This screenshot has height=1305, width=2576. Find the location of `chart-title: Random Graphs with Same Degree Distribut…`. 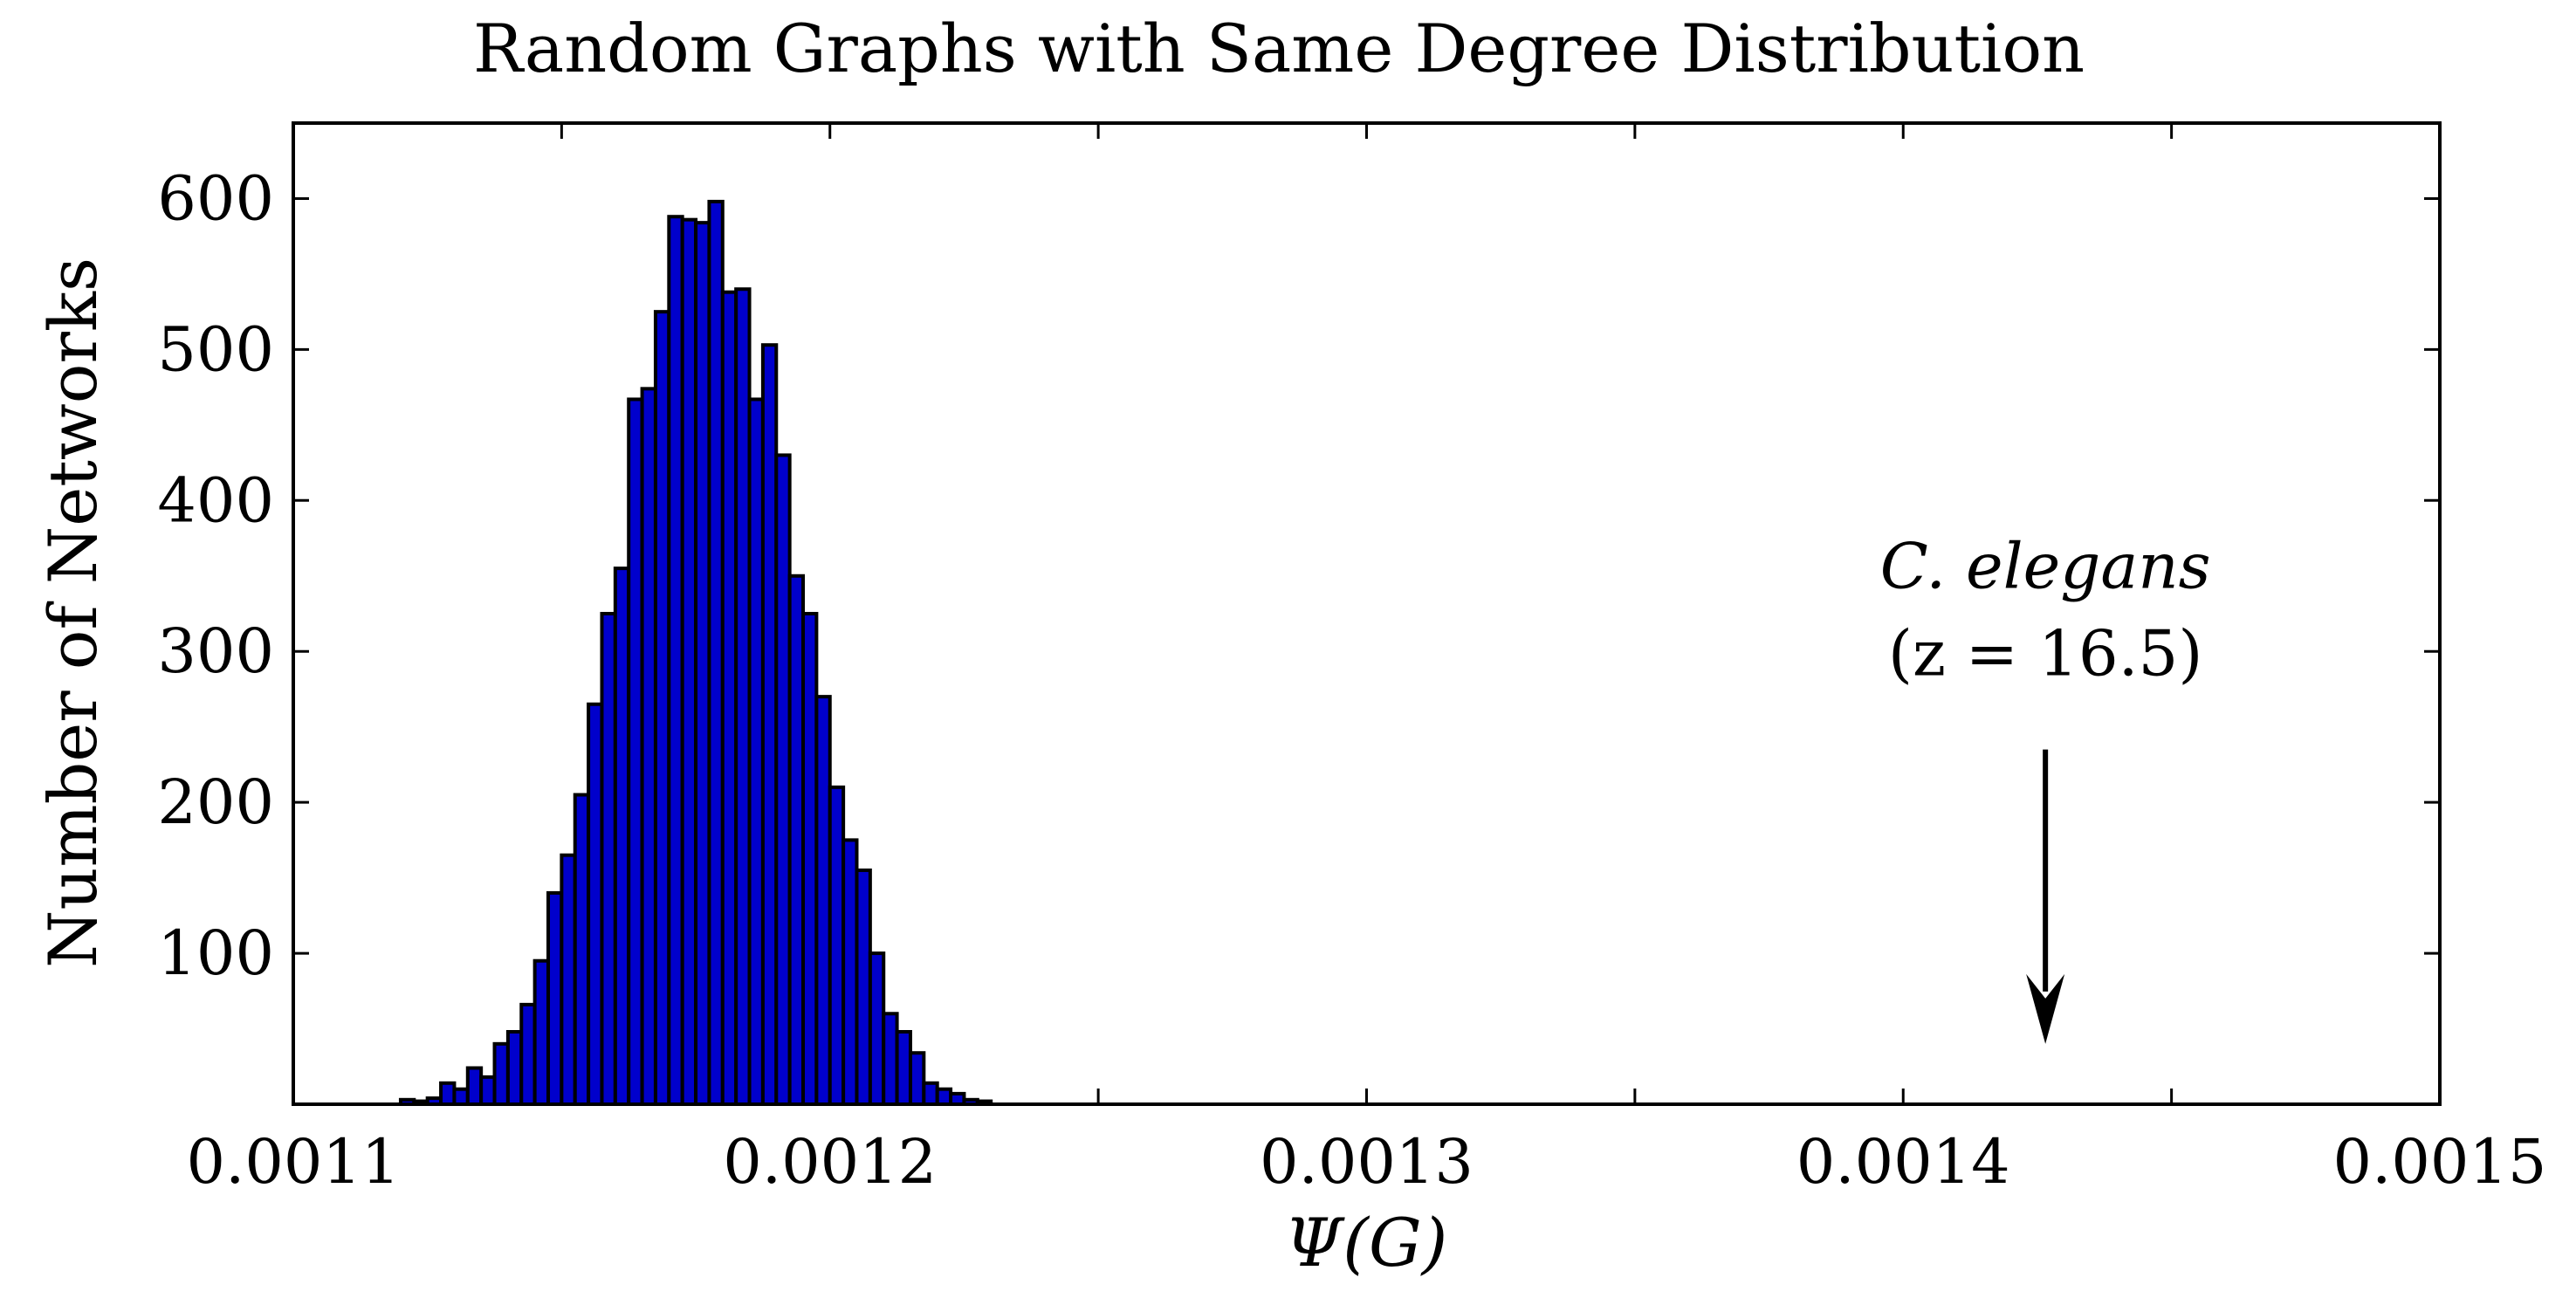

chart-title: Random Graphs with Same Degree Distribut… is located at coordinates (1279, 48).